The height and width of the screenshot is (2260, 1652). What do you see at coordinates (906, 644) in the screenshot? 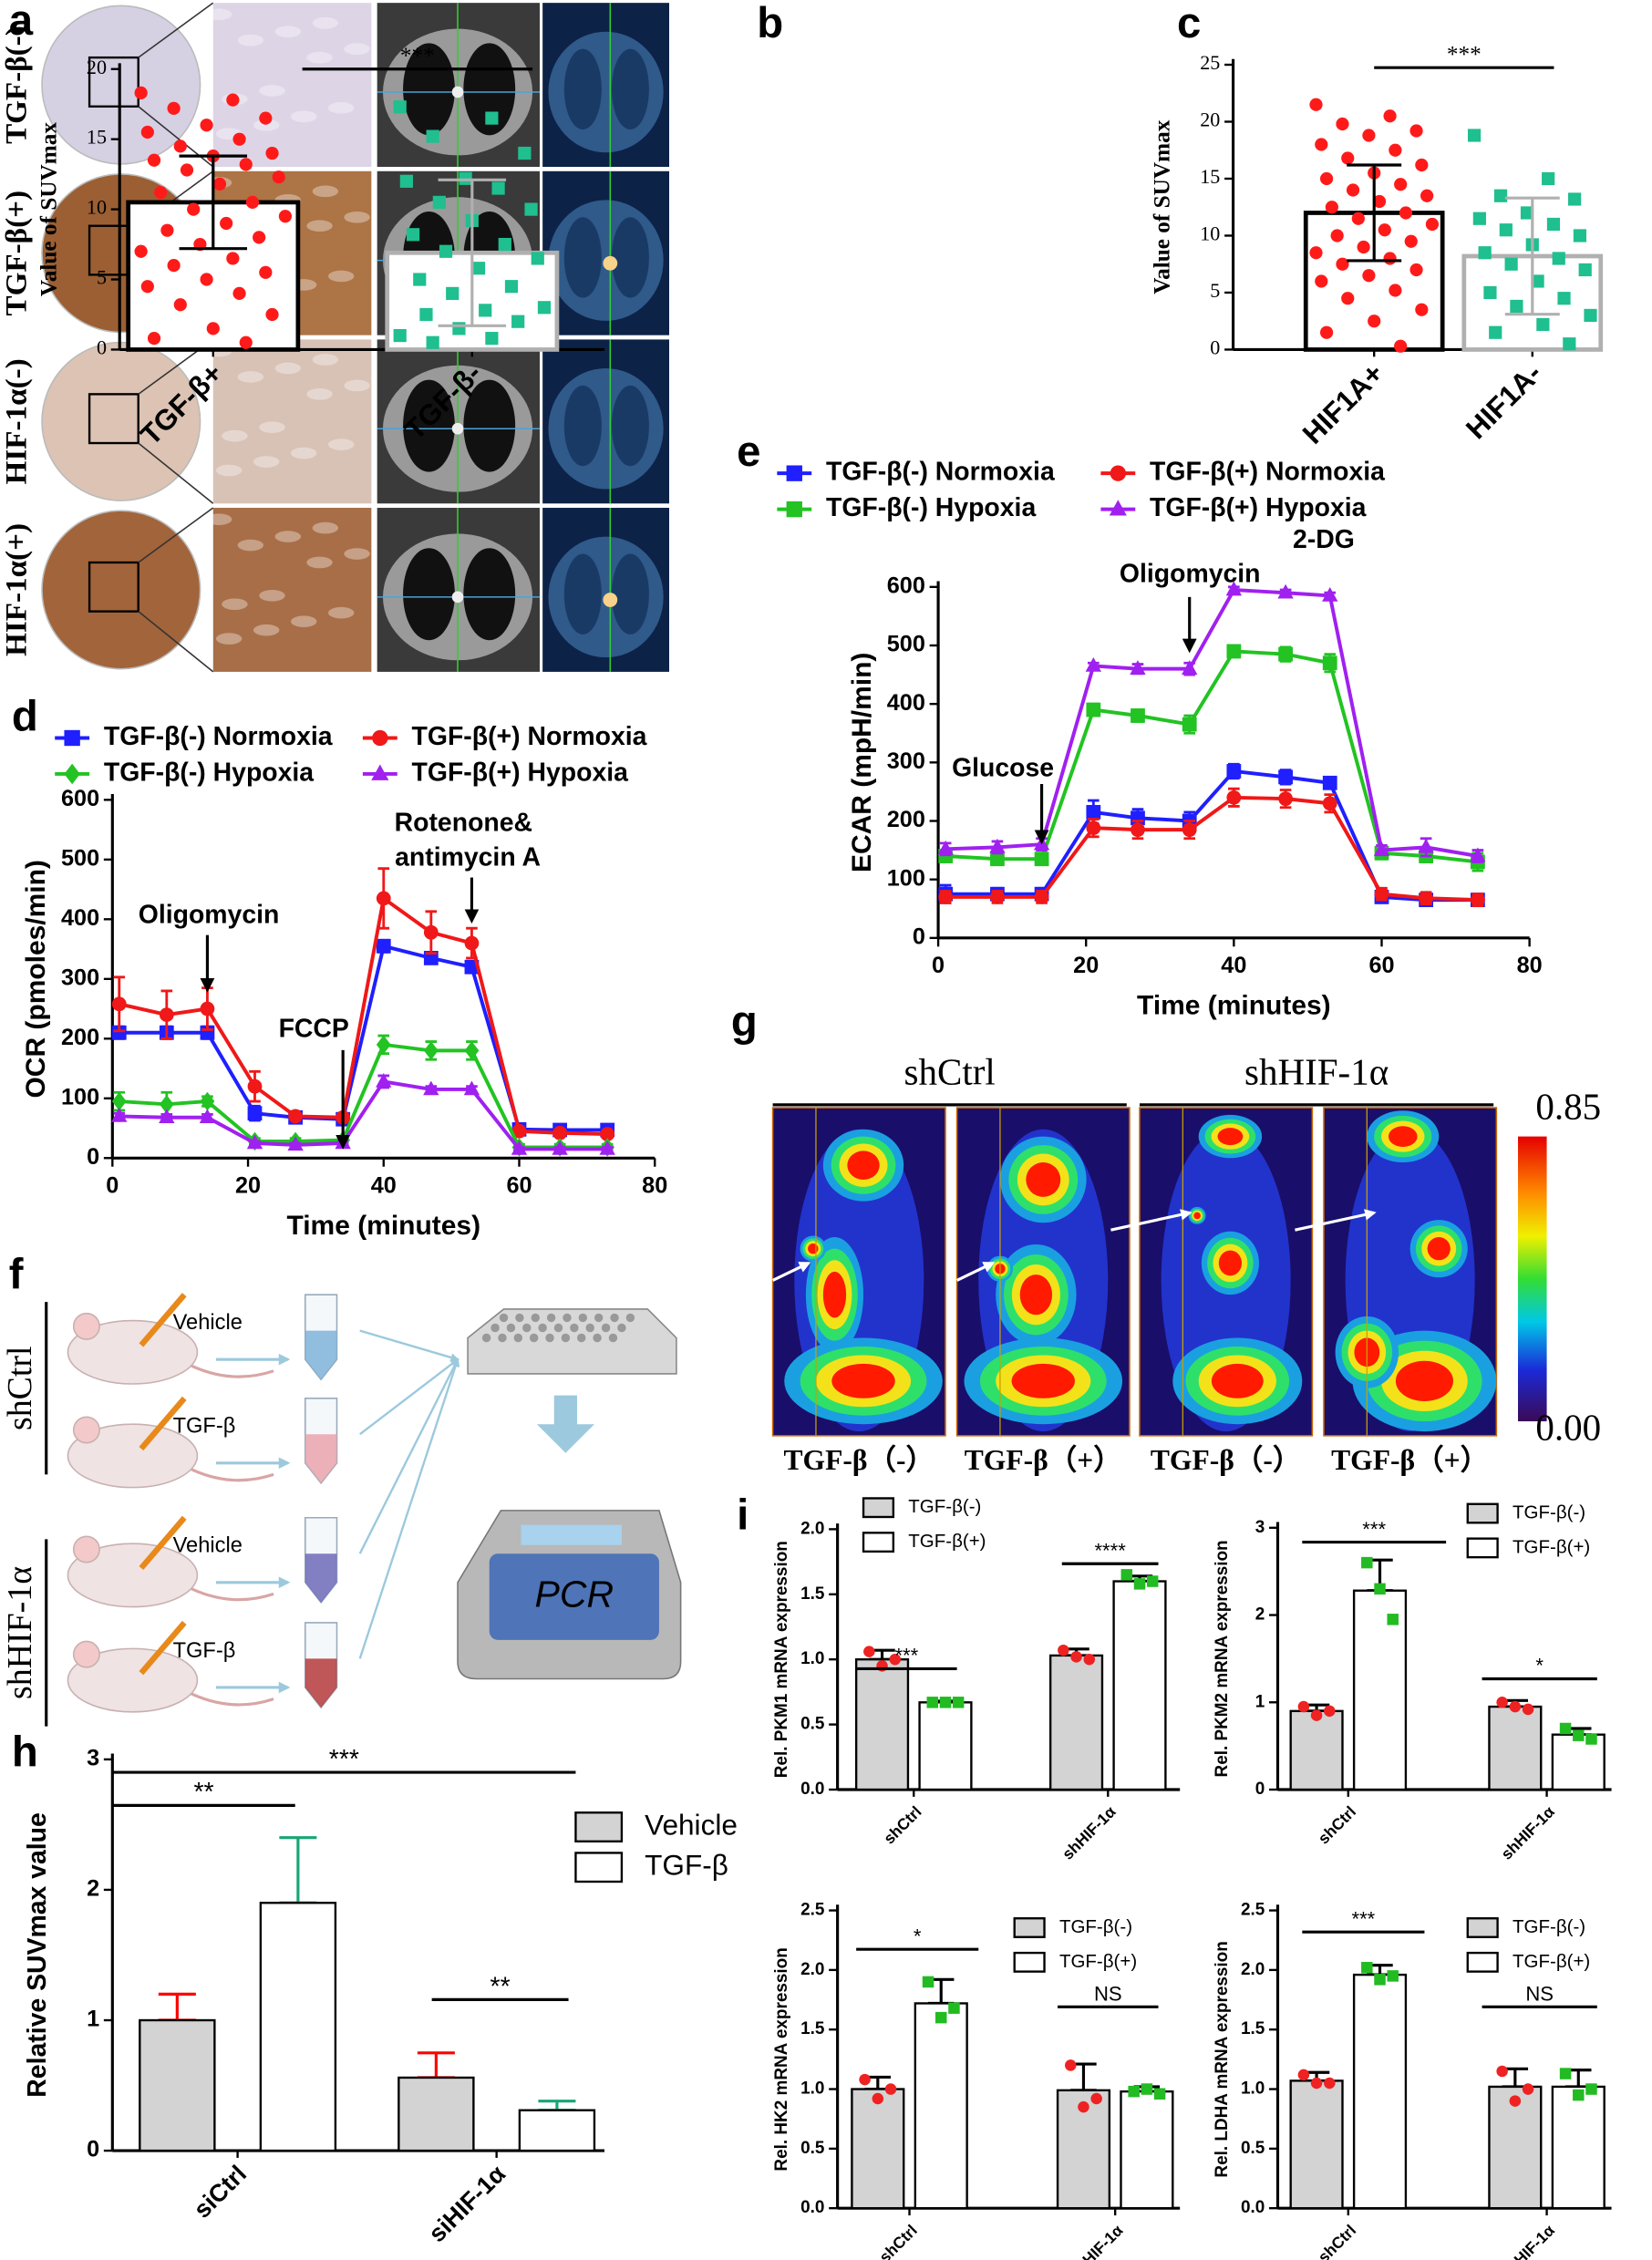
I see `y-tick-label: 500` at bounding box center [906, 644].